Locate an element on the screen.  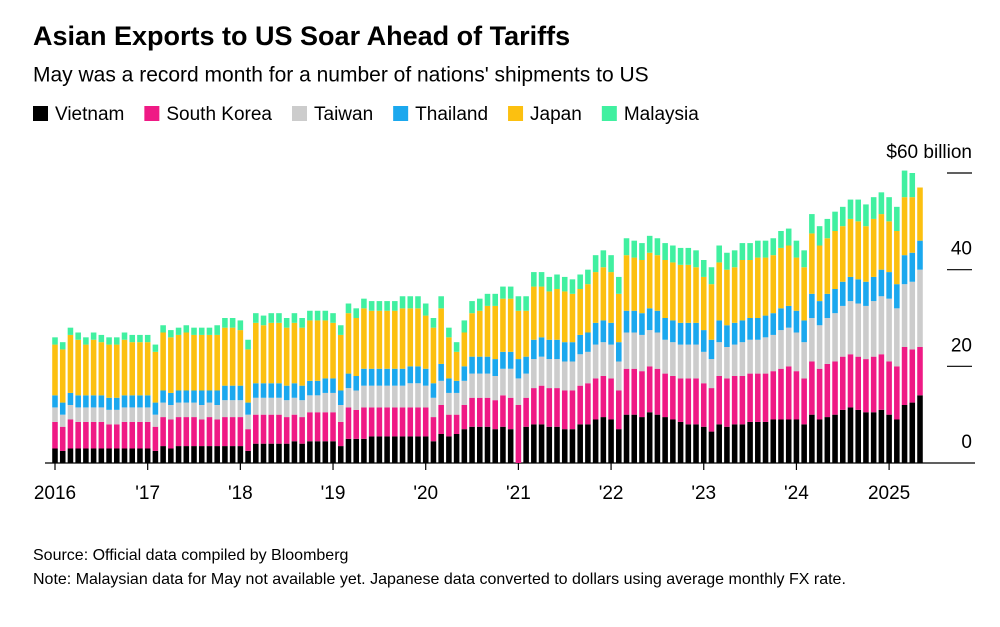
legend-label: Malaysia is located at coordinates (661, 114).